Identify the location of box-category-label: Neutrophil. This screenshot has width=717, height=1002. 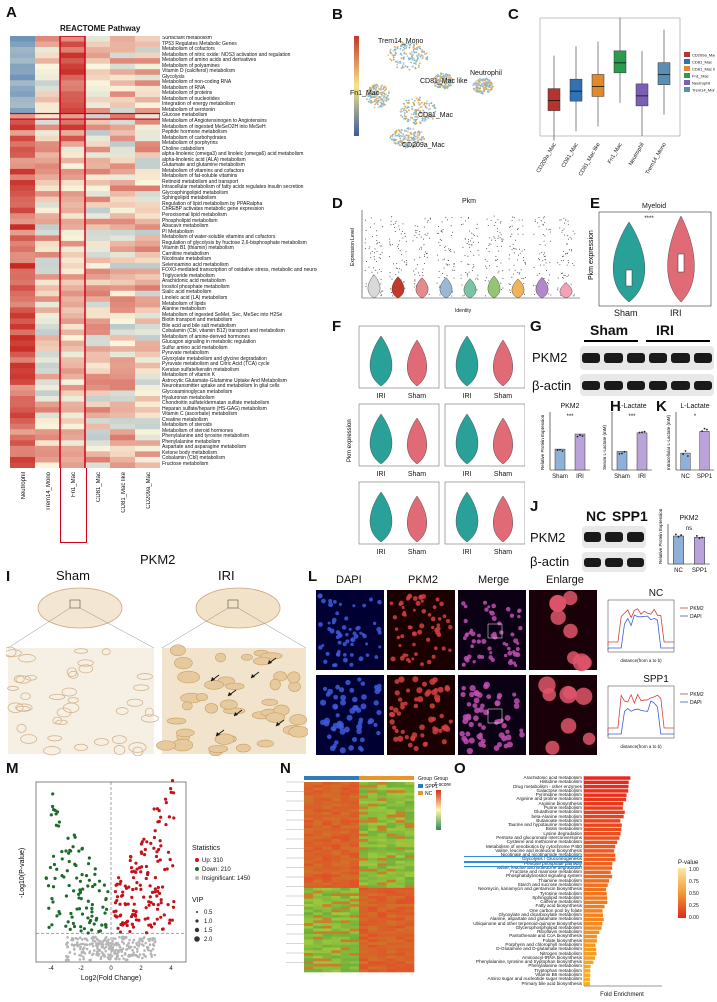
(637, 154).